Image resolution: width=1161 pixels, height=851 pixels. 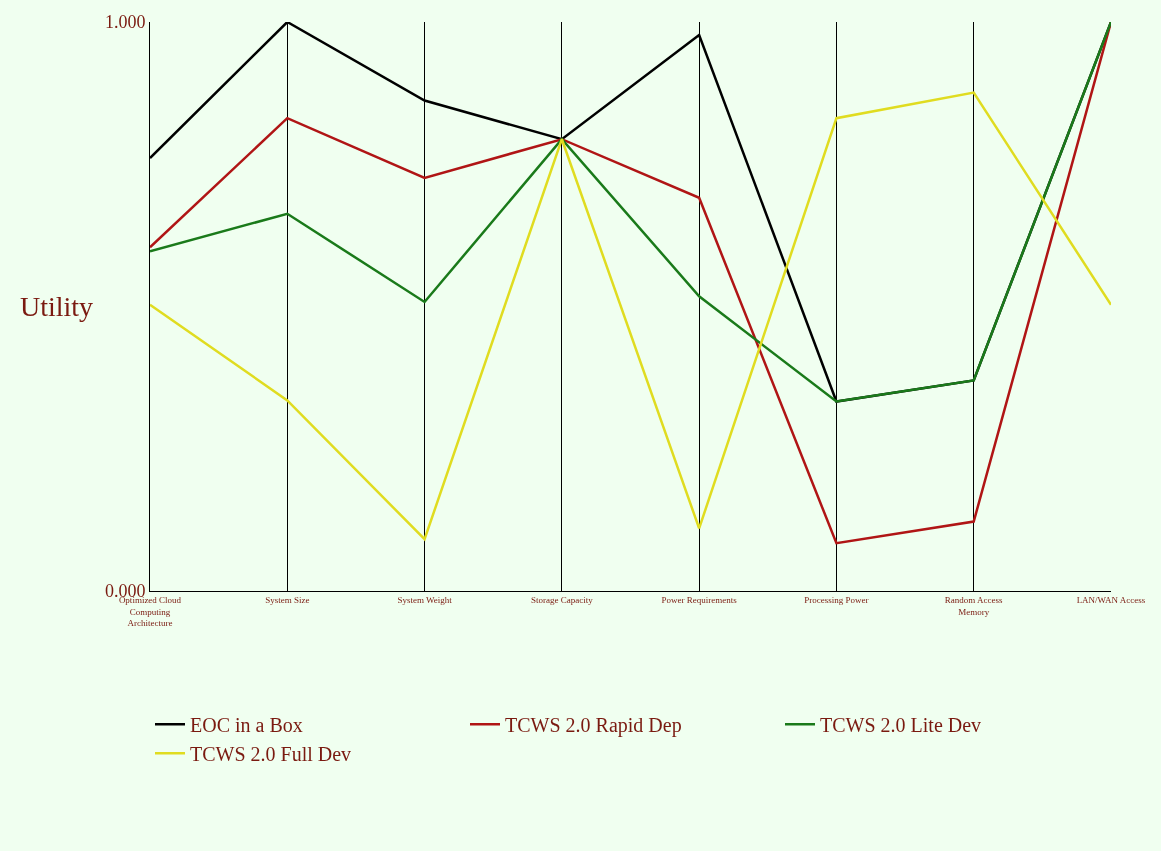 I want to click on y-tick-label: 1.000, so click(x=125, y=22).